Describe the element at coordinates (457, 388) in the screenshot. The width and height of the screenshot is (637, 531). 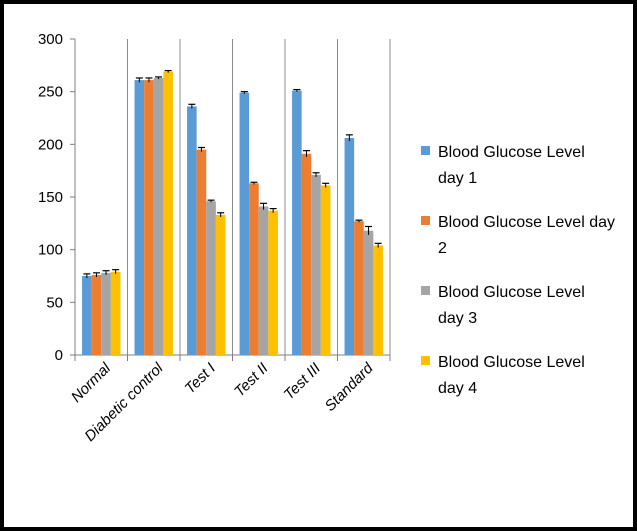
I see `legend-label: day 4` at that location.